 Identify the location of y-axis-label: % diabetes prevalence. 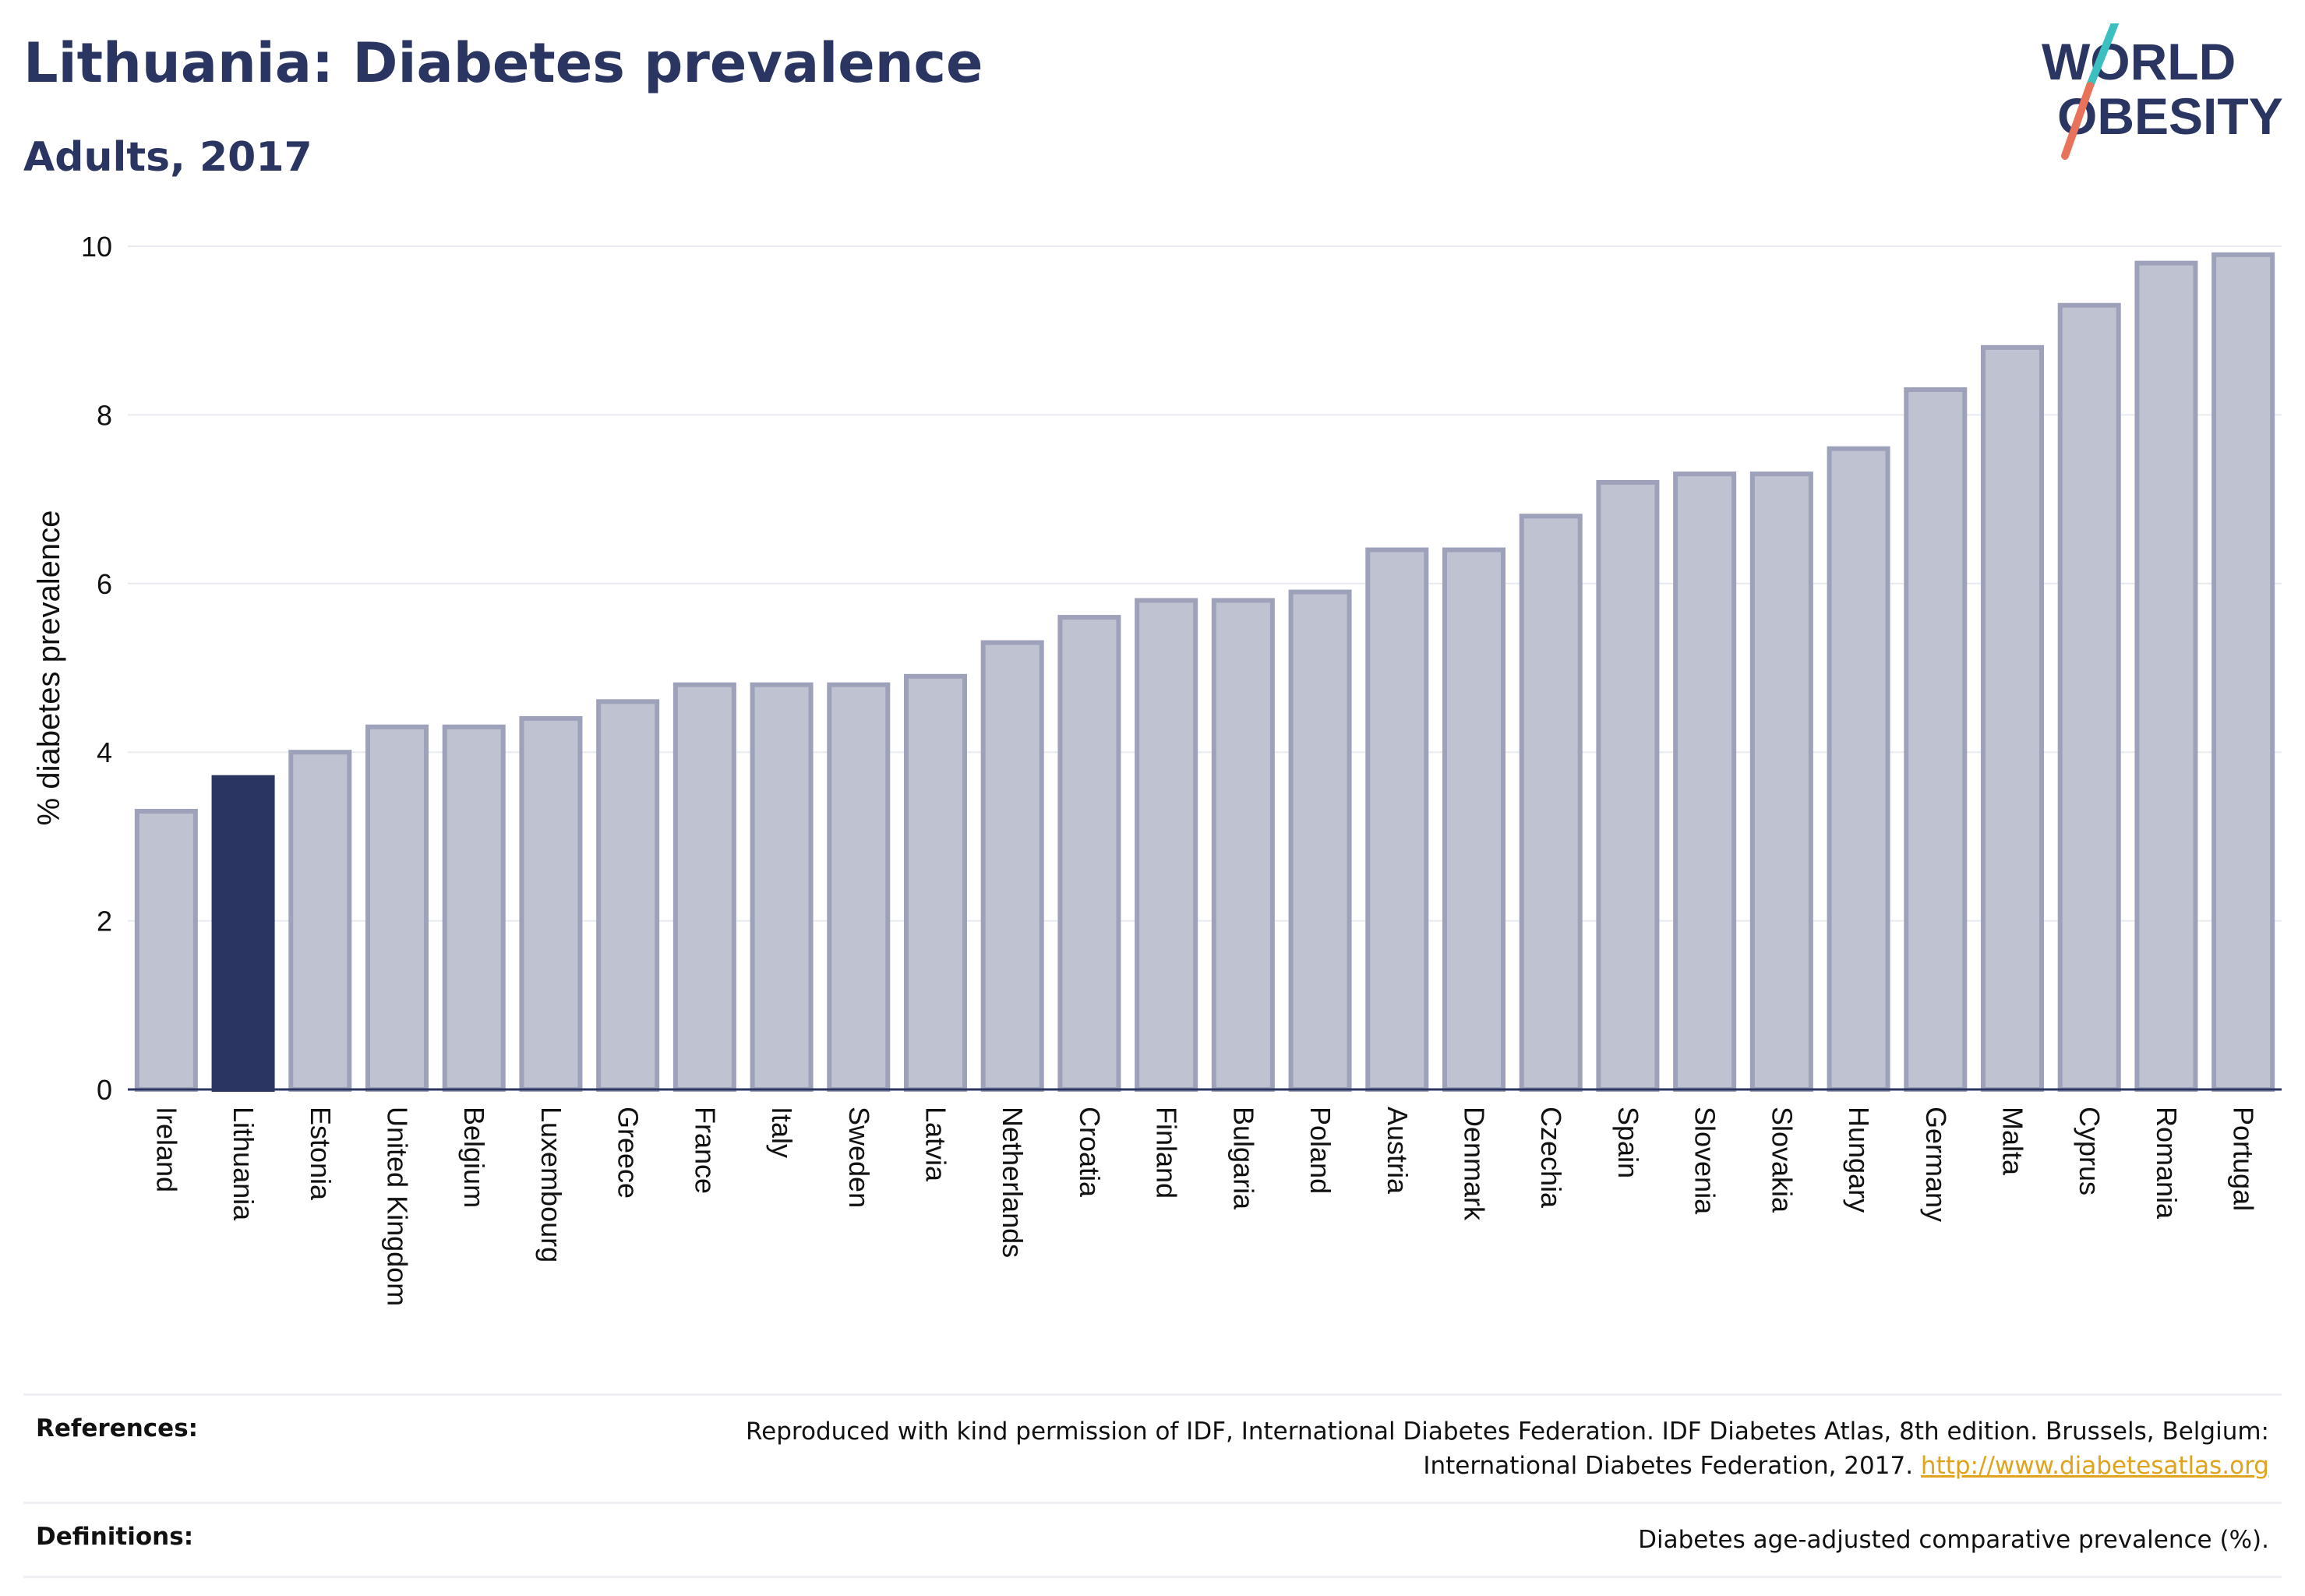
(49, 668).